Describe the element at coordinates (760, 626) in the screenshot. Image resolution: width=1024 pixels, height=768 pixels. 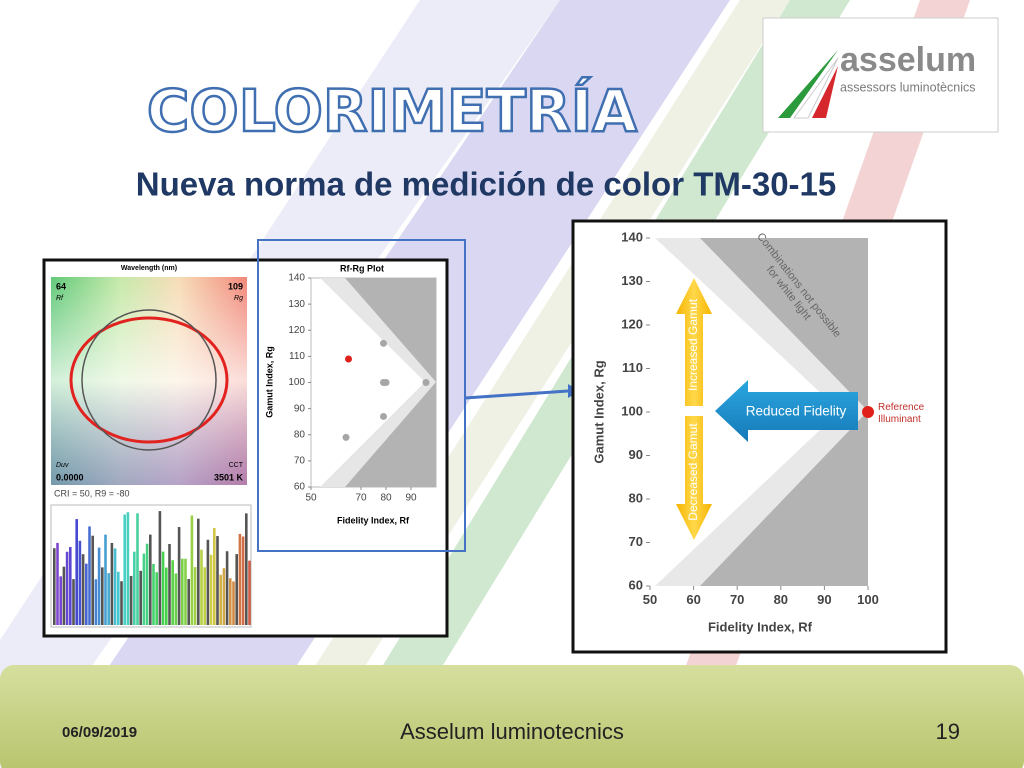
I see `large-x-label: Fidelity Index, Rf` at that location.